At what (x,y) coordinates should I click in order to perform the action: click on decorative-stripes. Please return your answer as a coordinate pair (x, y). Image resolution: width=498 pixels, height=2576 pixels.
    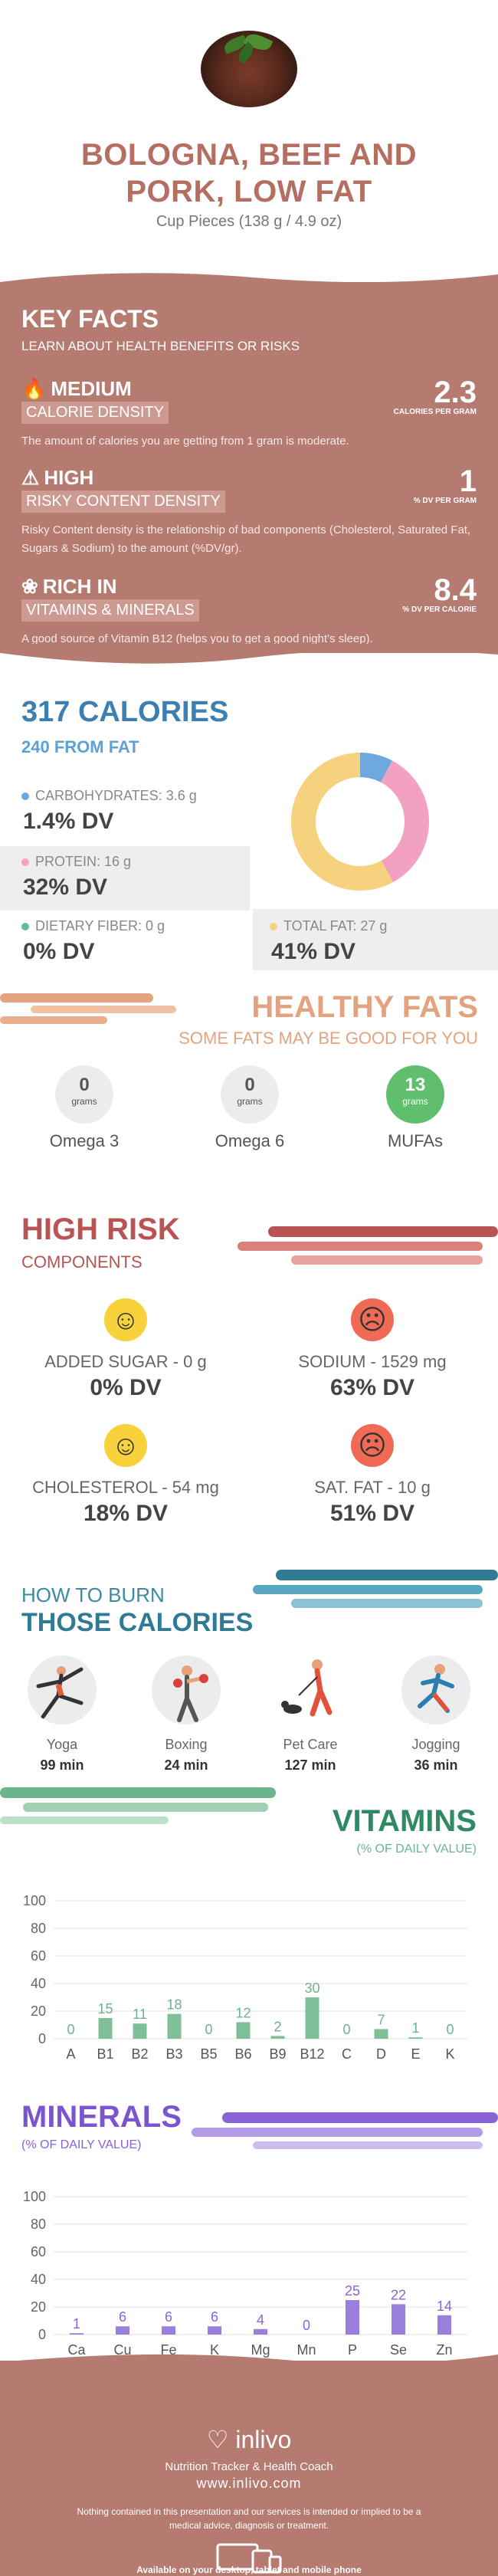
    Looking at the image, I should click on (375, 1589).